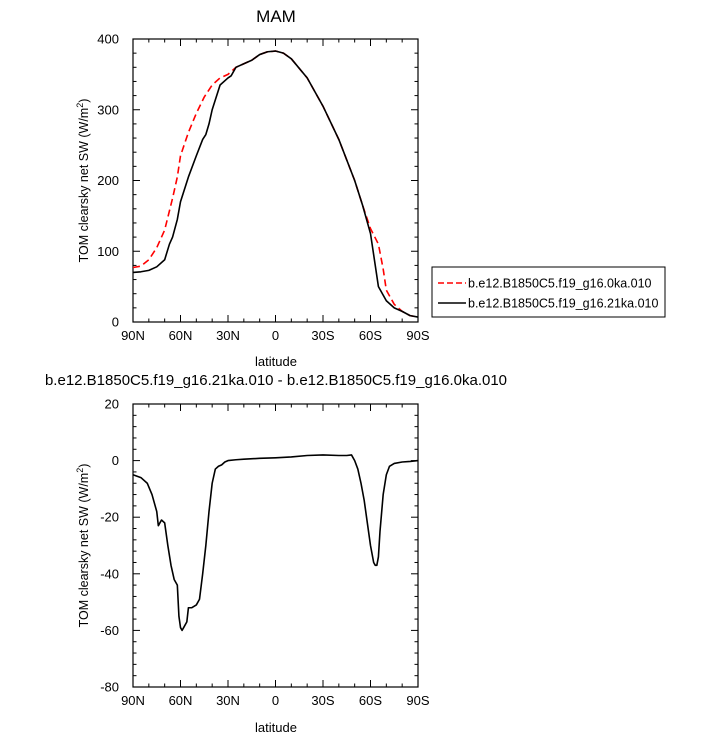 The height and width of the screenshot is (741, 713). I want to click on legend-box, so click(548, 292).